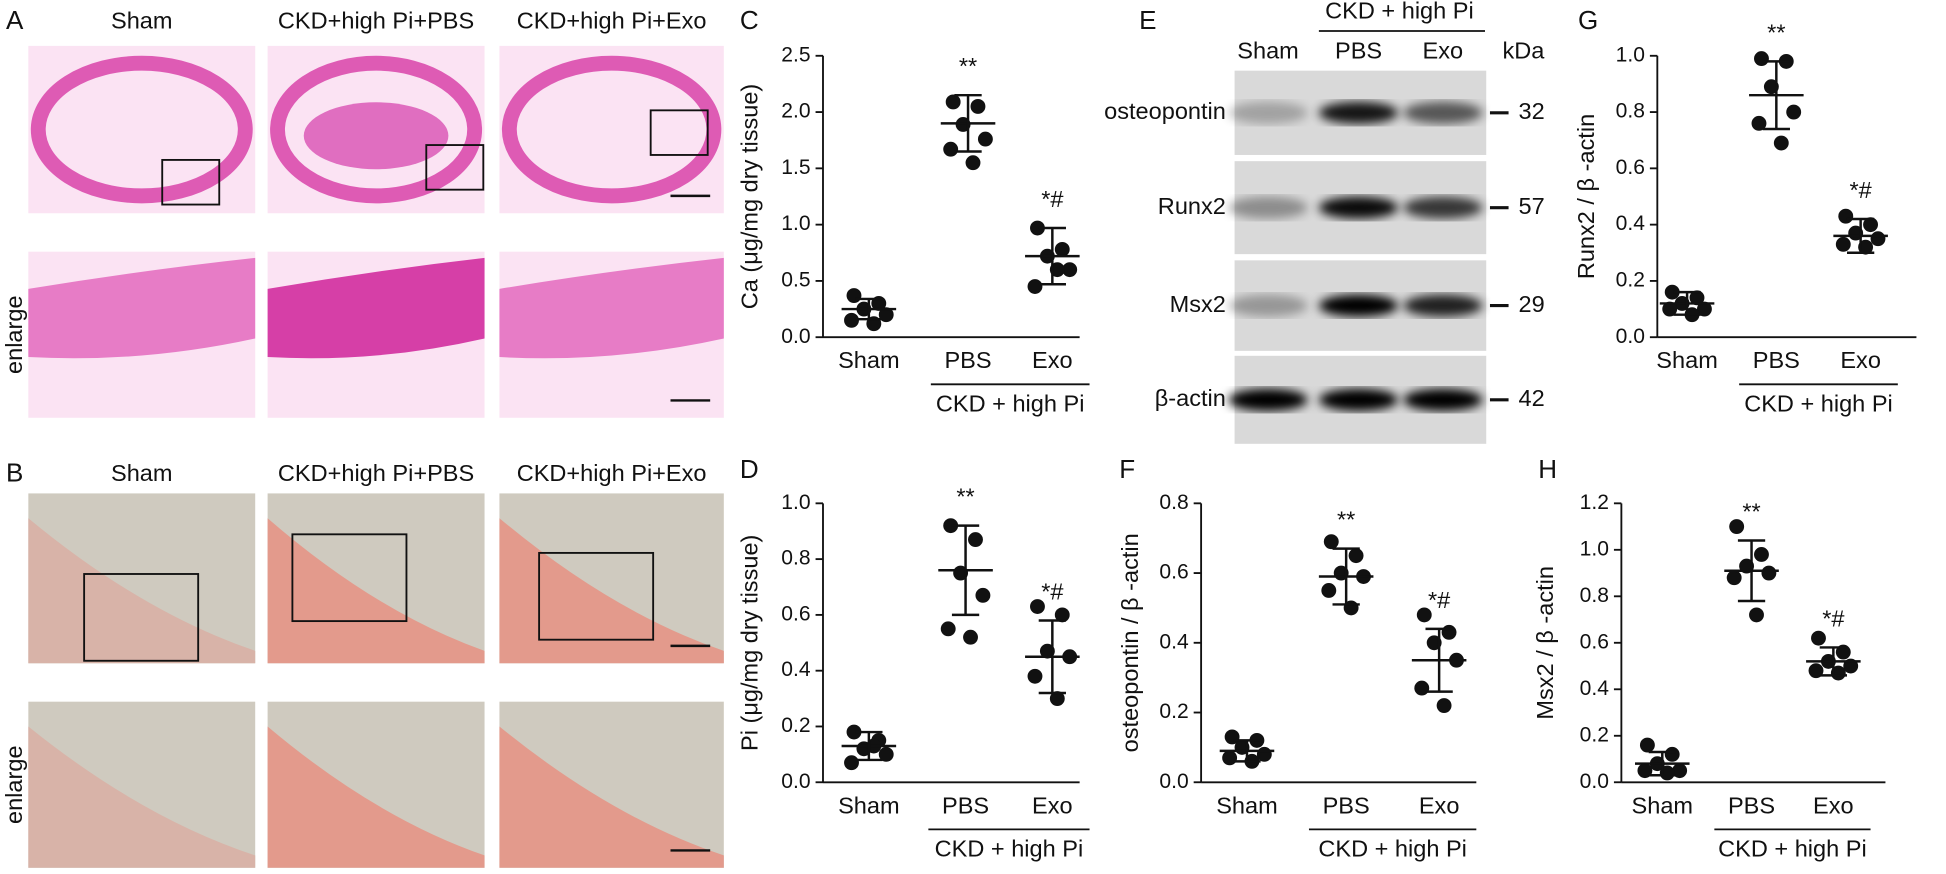 This screenshot has width=1946, height=874. Describe the element at coordinates (1198, 304) in the screenshot. I see `band-label: Msx2` at that location.